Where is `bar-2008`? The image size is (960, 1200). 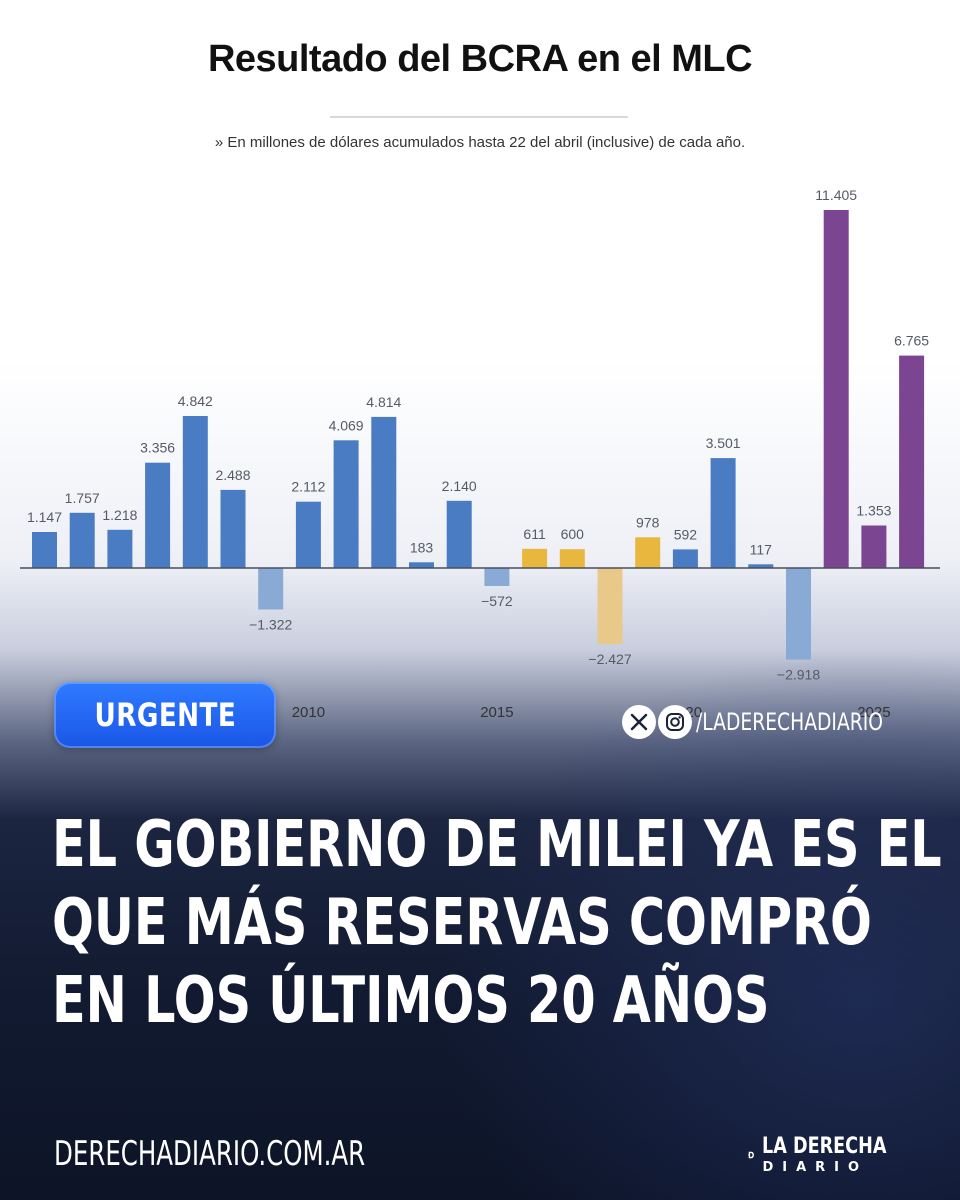 bar-2008 is located at coordinates (233, 528).